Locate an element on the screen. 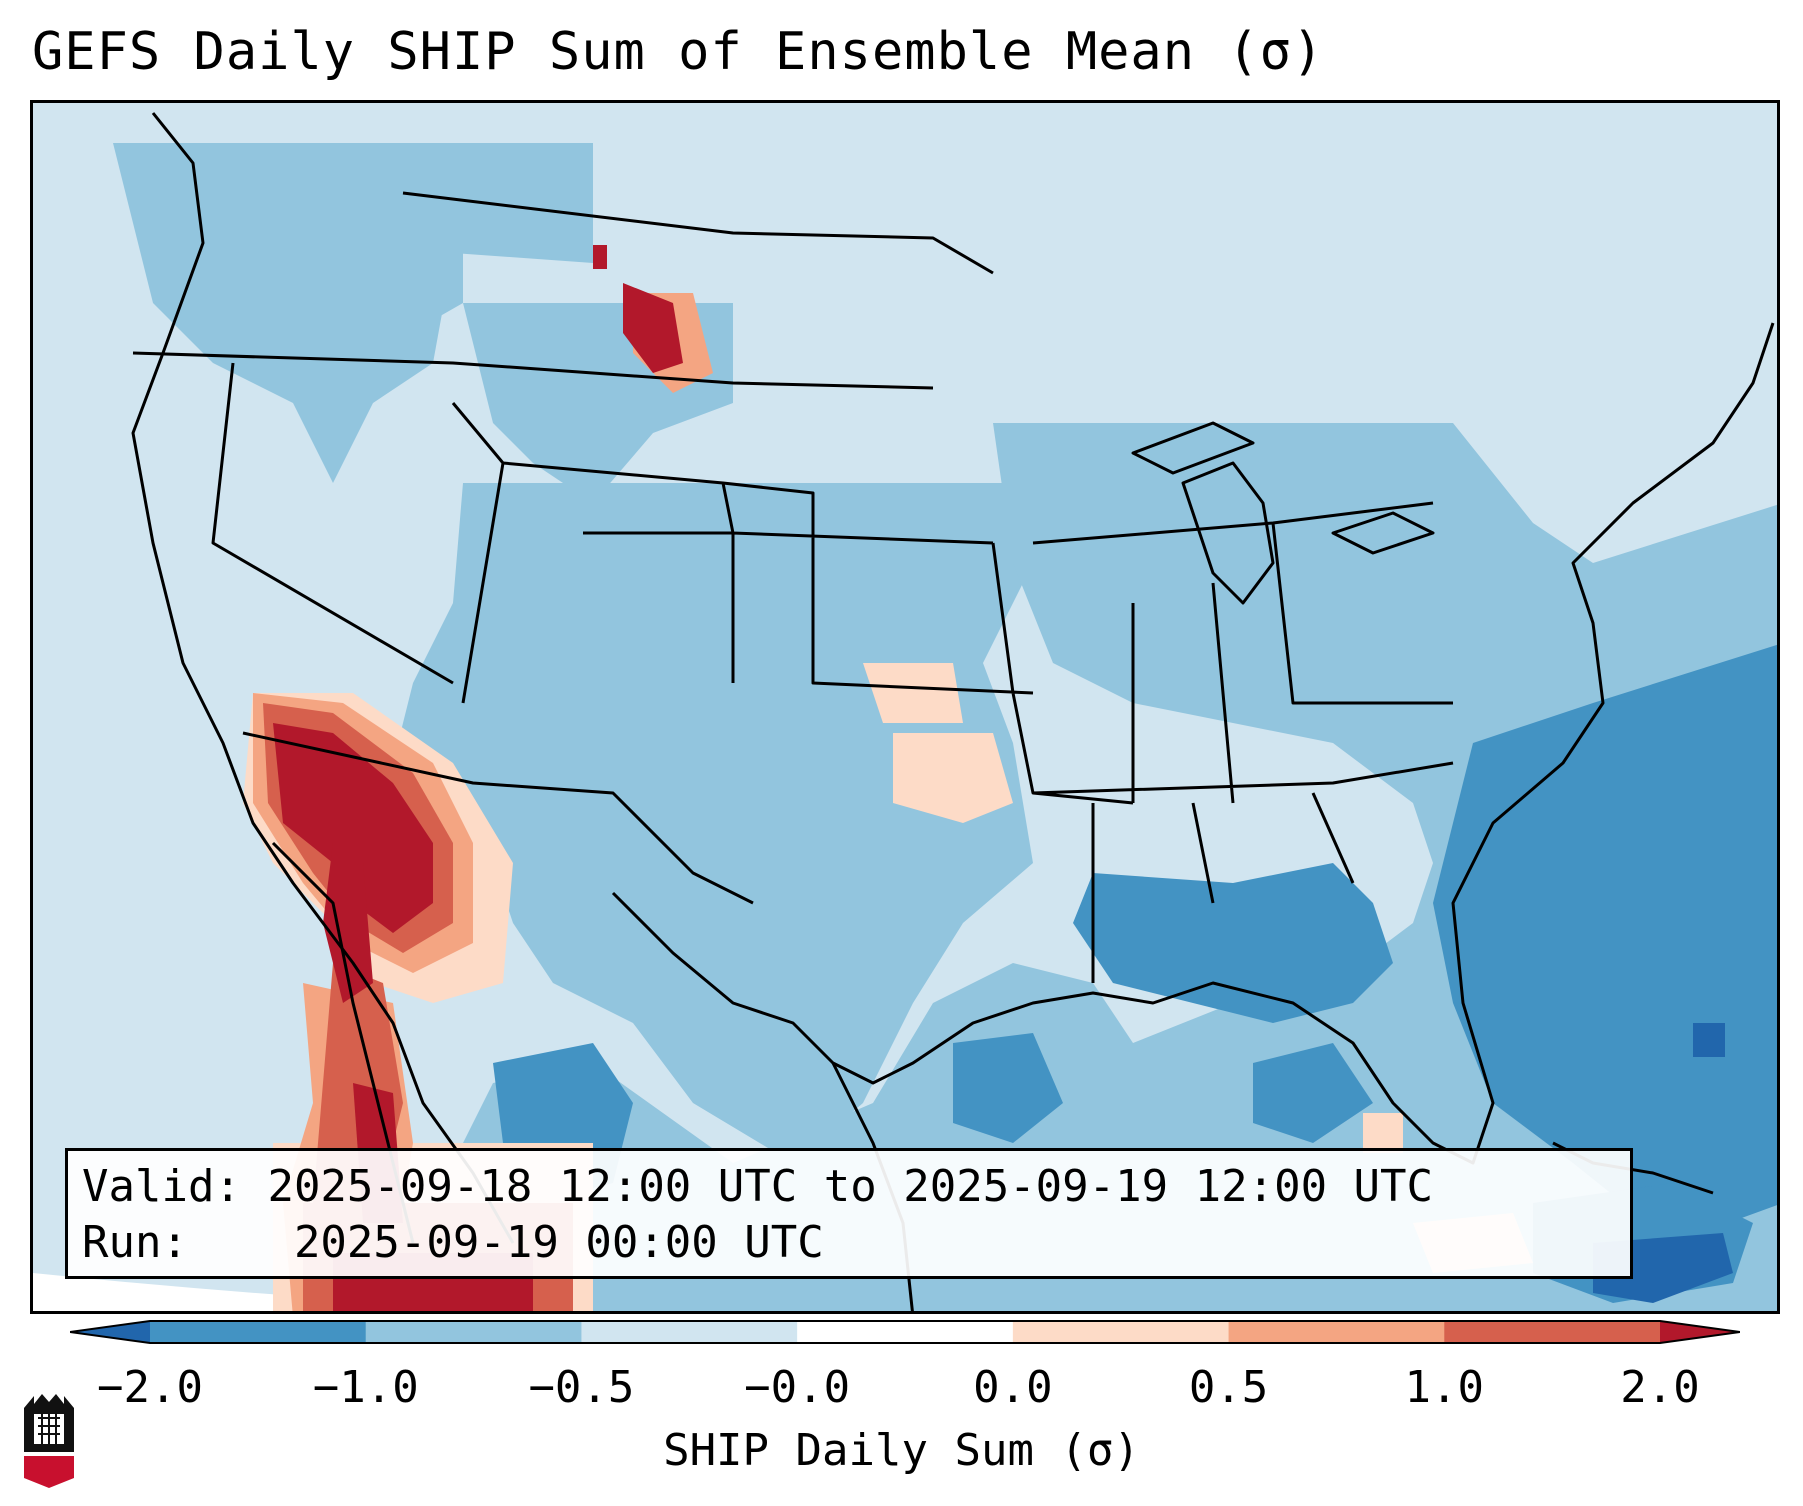  colorbar-segments is located at coordinates (905, 1332).